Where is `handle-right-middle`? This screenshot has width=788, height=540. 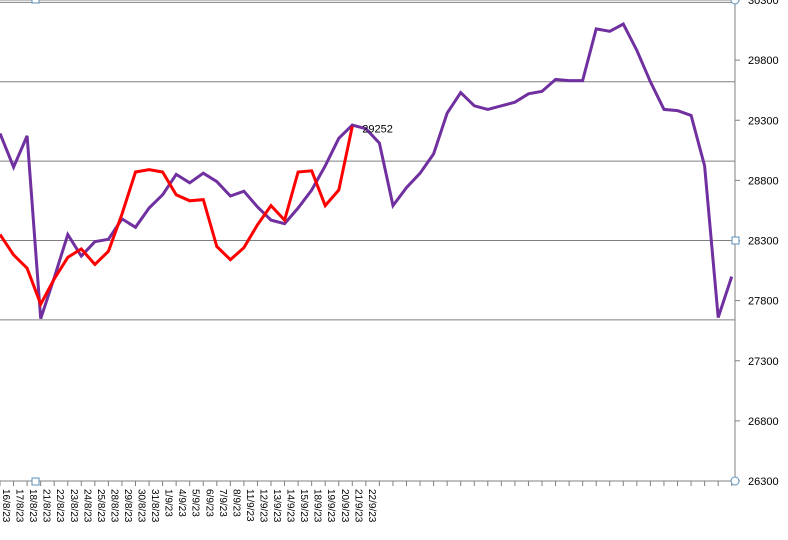 handle-right-middle is located at coordinates (735, 240).